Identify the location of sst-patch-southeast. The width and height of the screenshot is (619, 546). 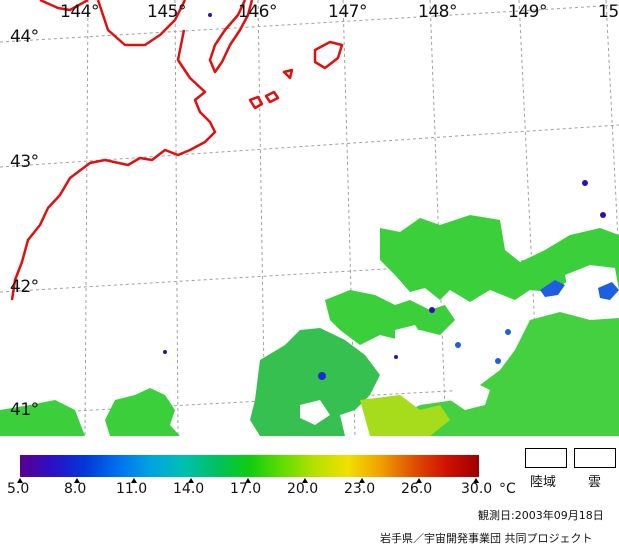
(499, 374).